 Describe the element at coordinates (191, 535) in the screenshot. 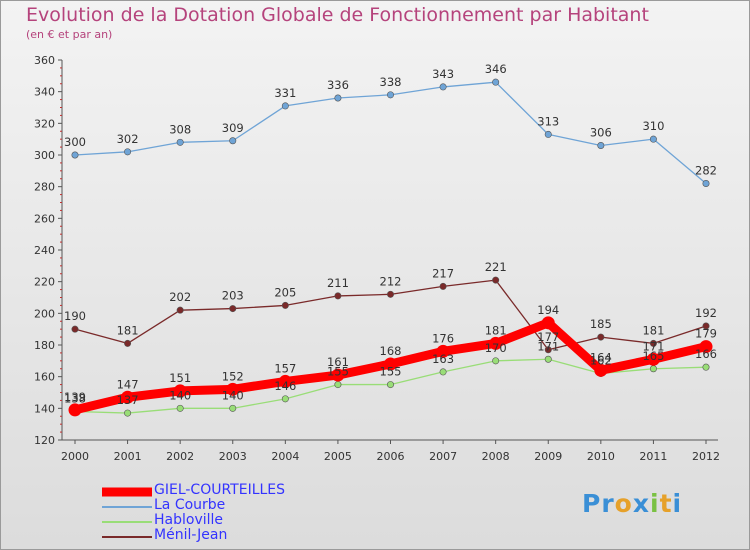

I see `legend-label: Ménil-Jean` at that location.